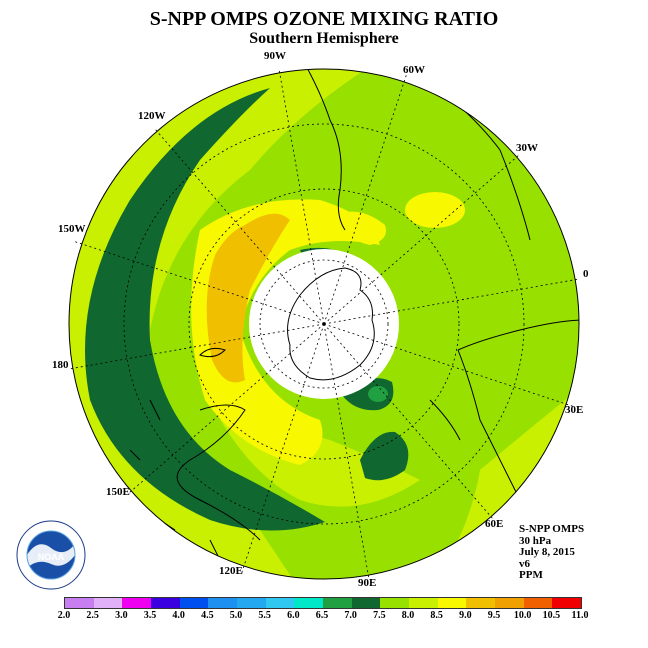 The height and width of the screenshot is (648, 648). Describe the element at coordinates (324, 19) in the screenshot. I see `map-title: S-NPP OMPS OZONE MIXING RATIO` at that location.